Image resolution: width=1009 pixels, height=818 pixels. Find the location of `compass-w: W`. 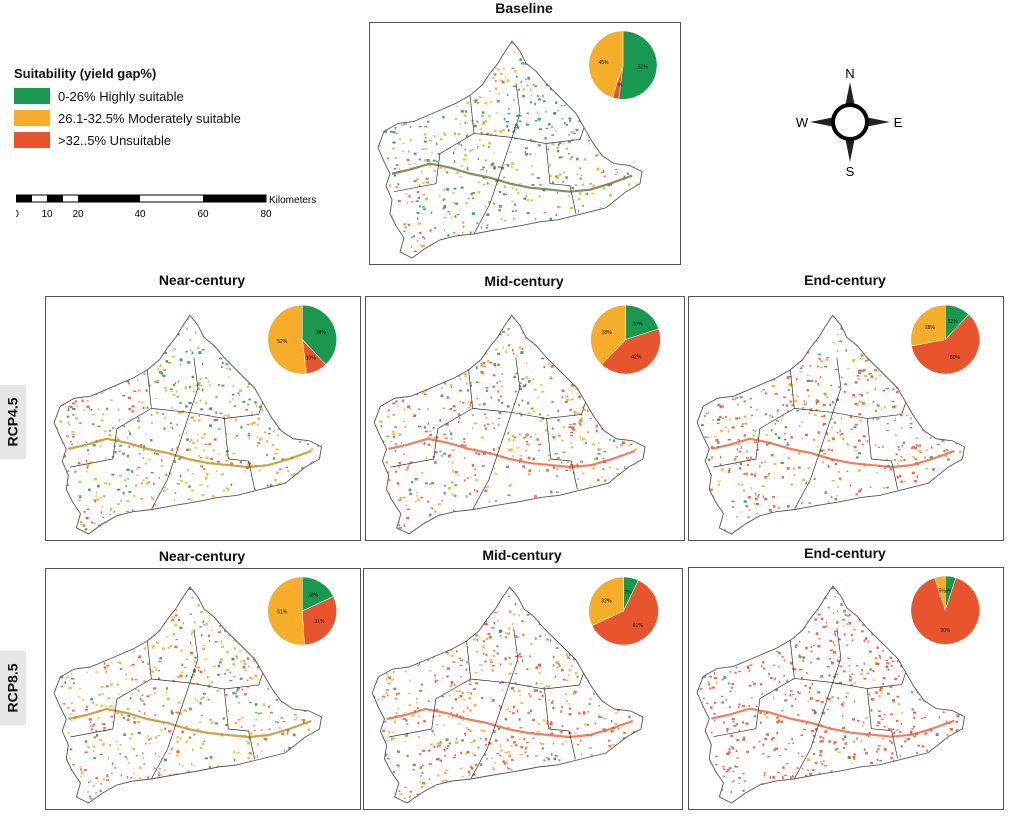

compass-w: W is located at coordinates (802, 122).